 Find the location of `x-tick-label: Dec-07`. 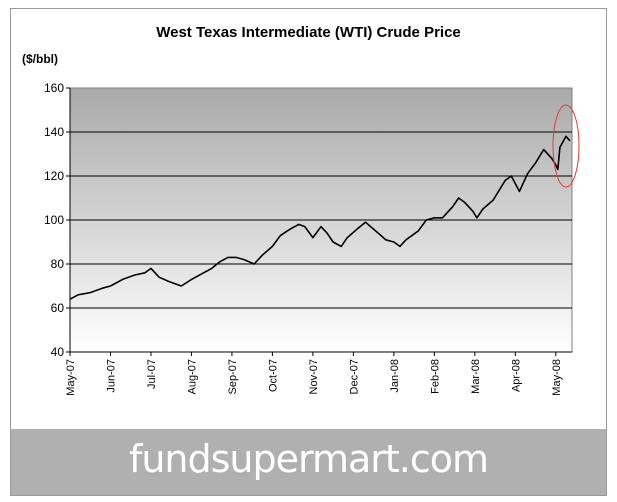

x-tick-label: Dec-07 is located at coordinates (354, 376).